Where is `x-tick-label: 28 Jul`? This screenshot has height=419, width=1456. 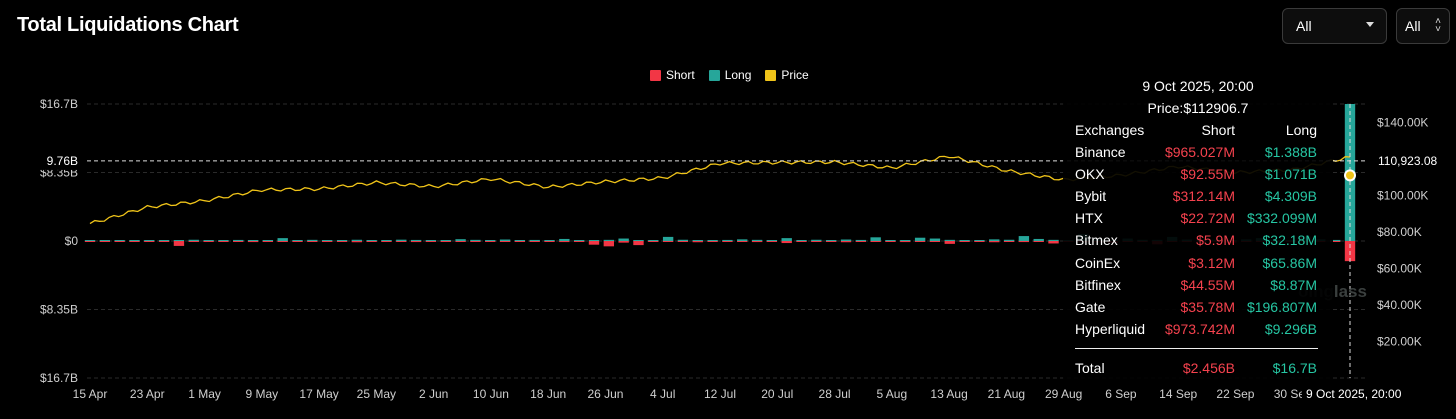
x-tick-label: 28 Jul is located at coordinates (835, 394).